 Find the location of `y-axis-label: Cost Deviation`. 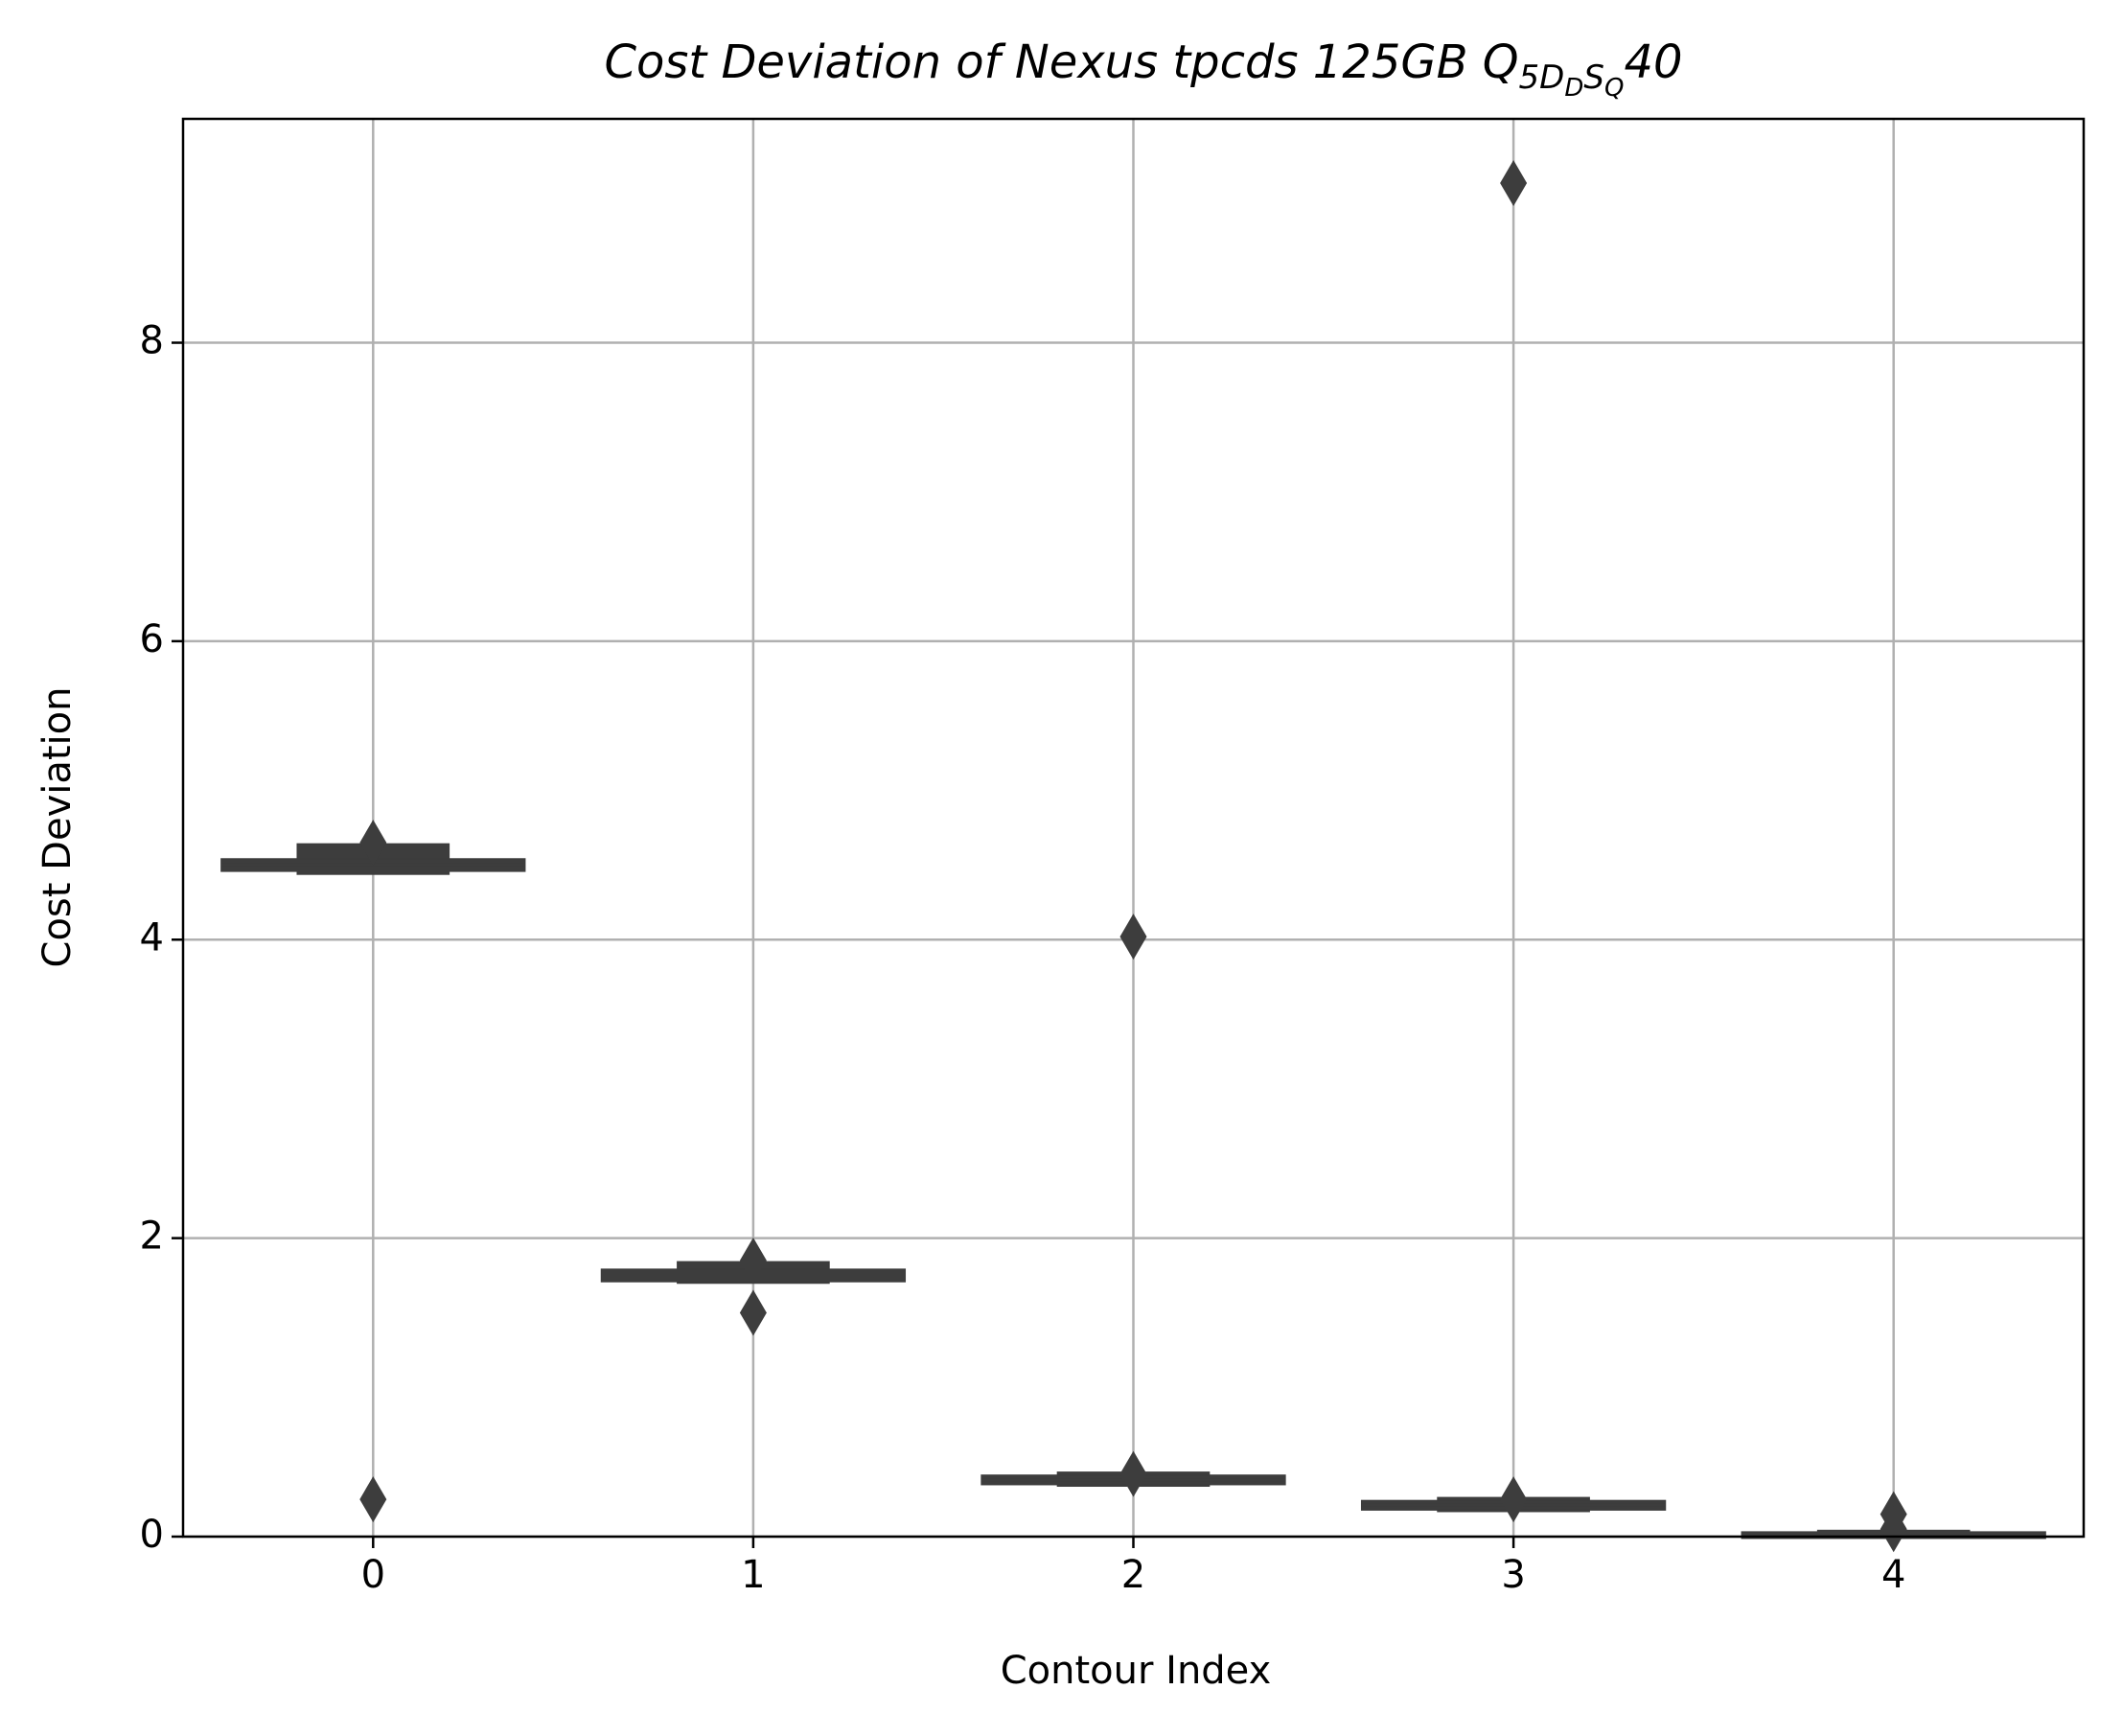

y-axis-label: Cost Deviation is located at coordinates (57, 827).